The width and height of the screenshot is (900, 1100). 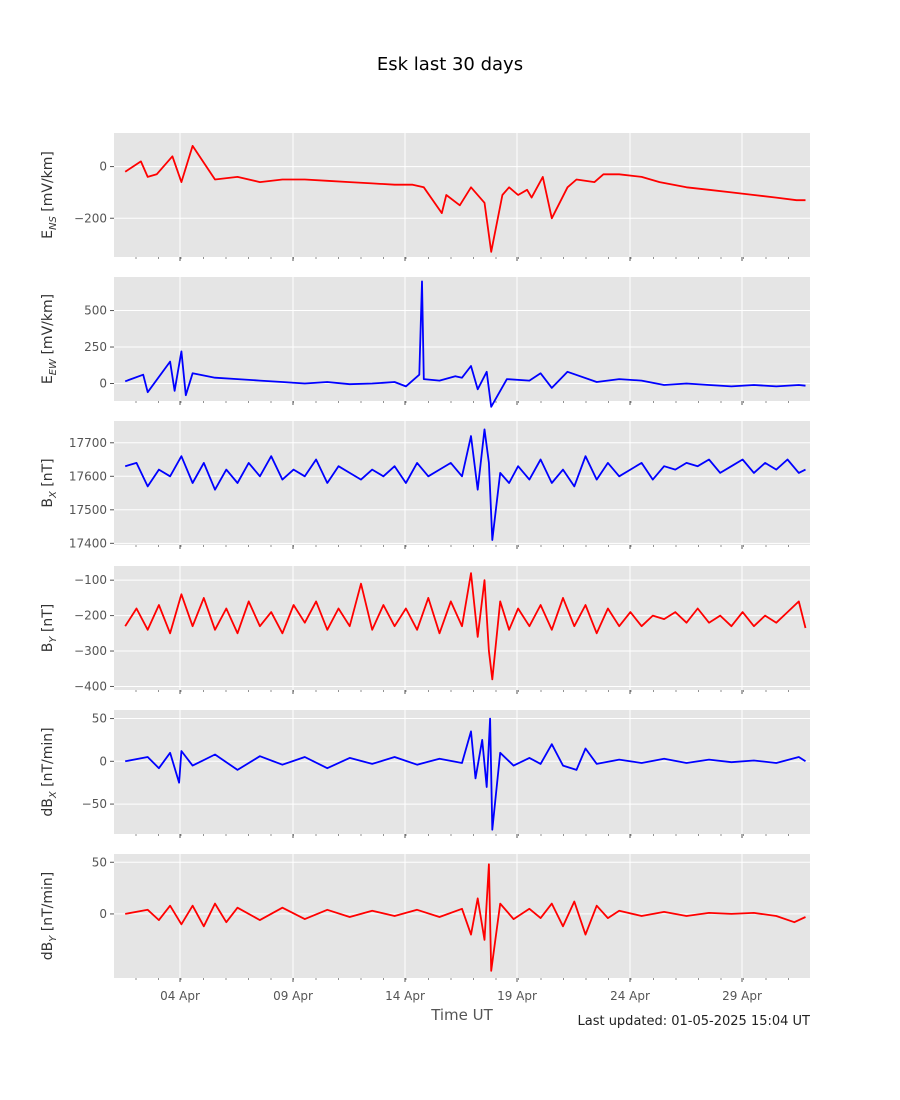 What do you see at coordinates (95, 347) in the screenshot?
I see `y-tick-label: 250` at bounding box center [95, 347].